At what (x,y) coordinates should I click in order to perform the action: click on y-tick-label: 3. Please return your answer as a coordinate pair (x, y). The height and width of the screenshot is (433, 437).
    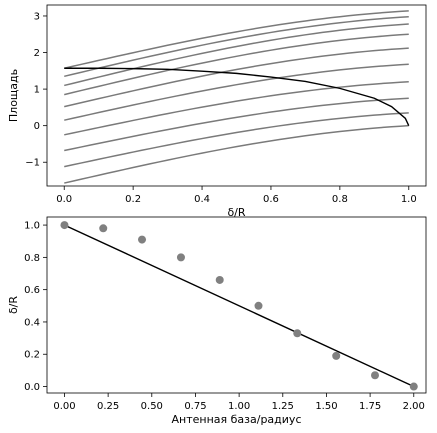
    Looking at the image, I should click on (37, 16).